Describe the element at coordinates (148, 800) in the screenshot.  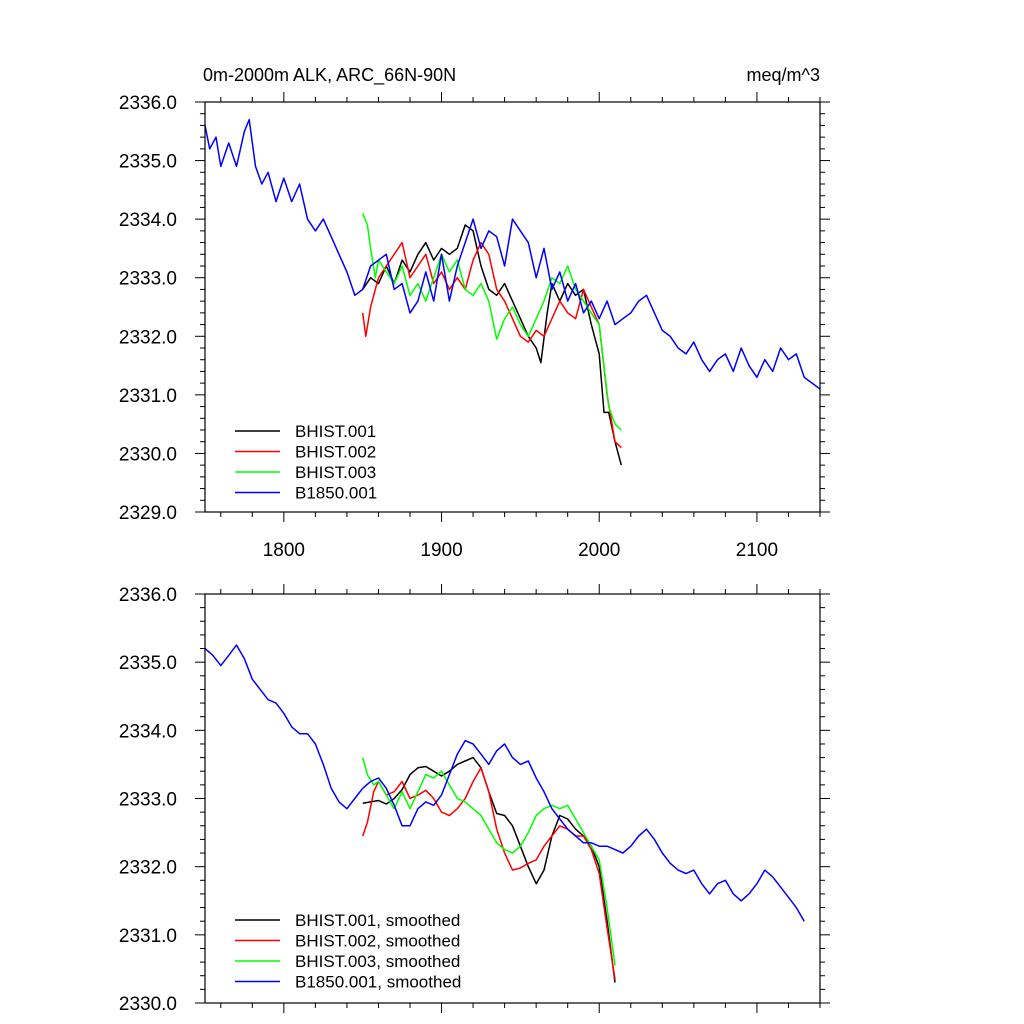
I see `bottom-panel-ytick-label-2333.0: 2333.0` at that location.